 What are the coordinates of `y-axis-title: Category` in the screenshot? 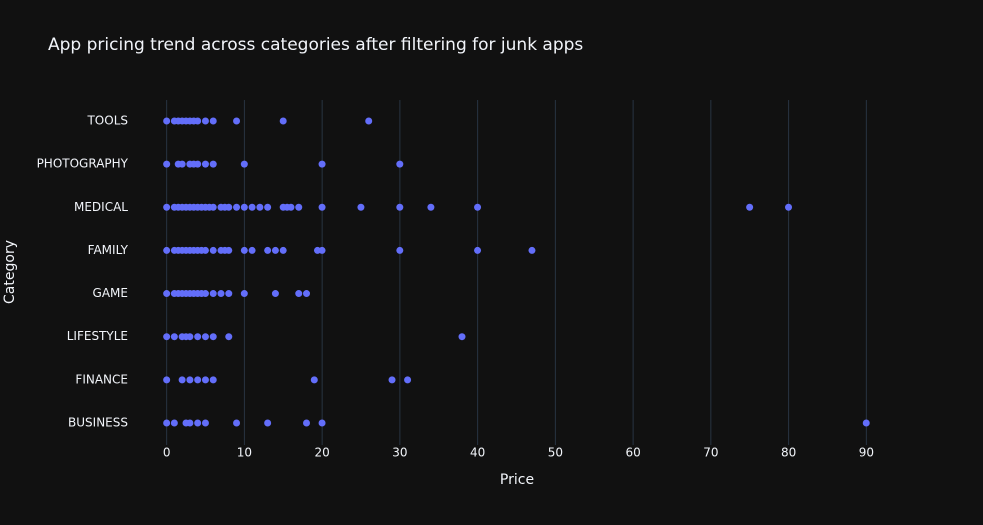 It's located at (10, 272).